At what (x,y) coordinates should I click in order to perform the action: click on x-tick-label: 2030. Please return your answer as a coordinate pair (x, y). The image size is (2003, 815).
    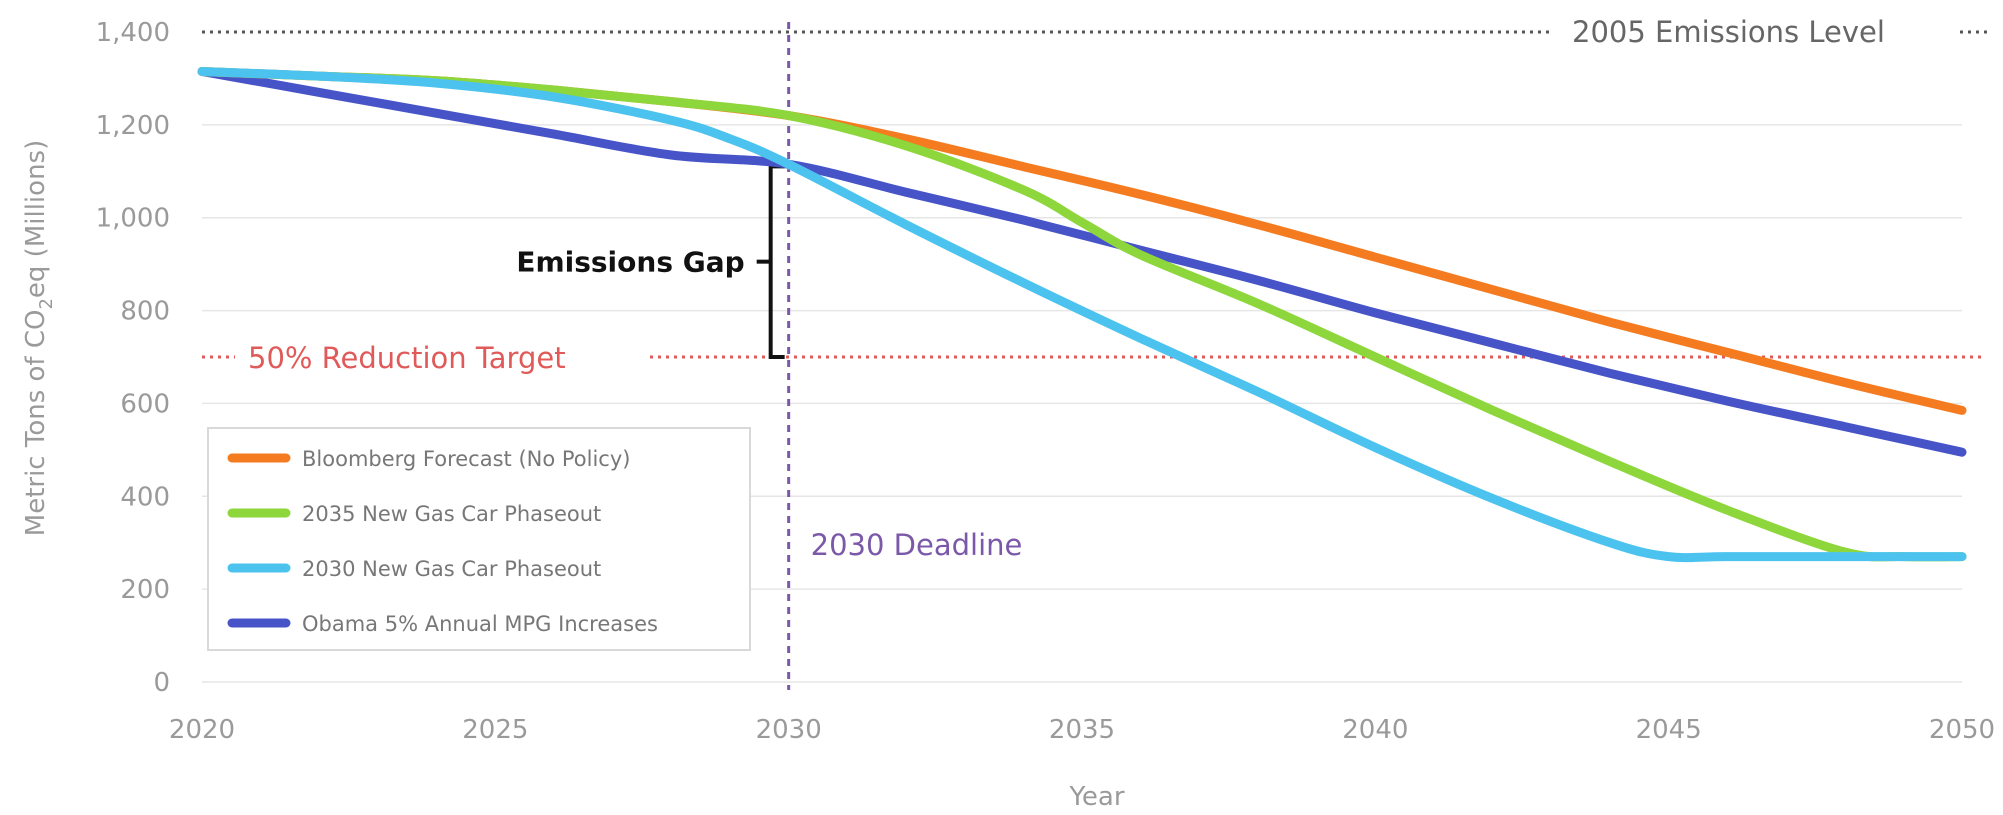
    Looking at the image, I should click on (789, 730).